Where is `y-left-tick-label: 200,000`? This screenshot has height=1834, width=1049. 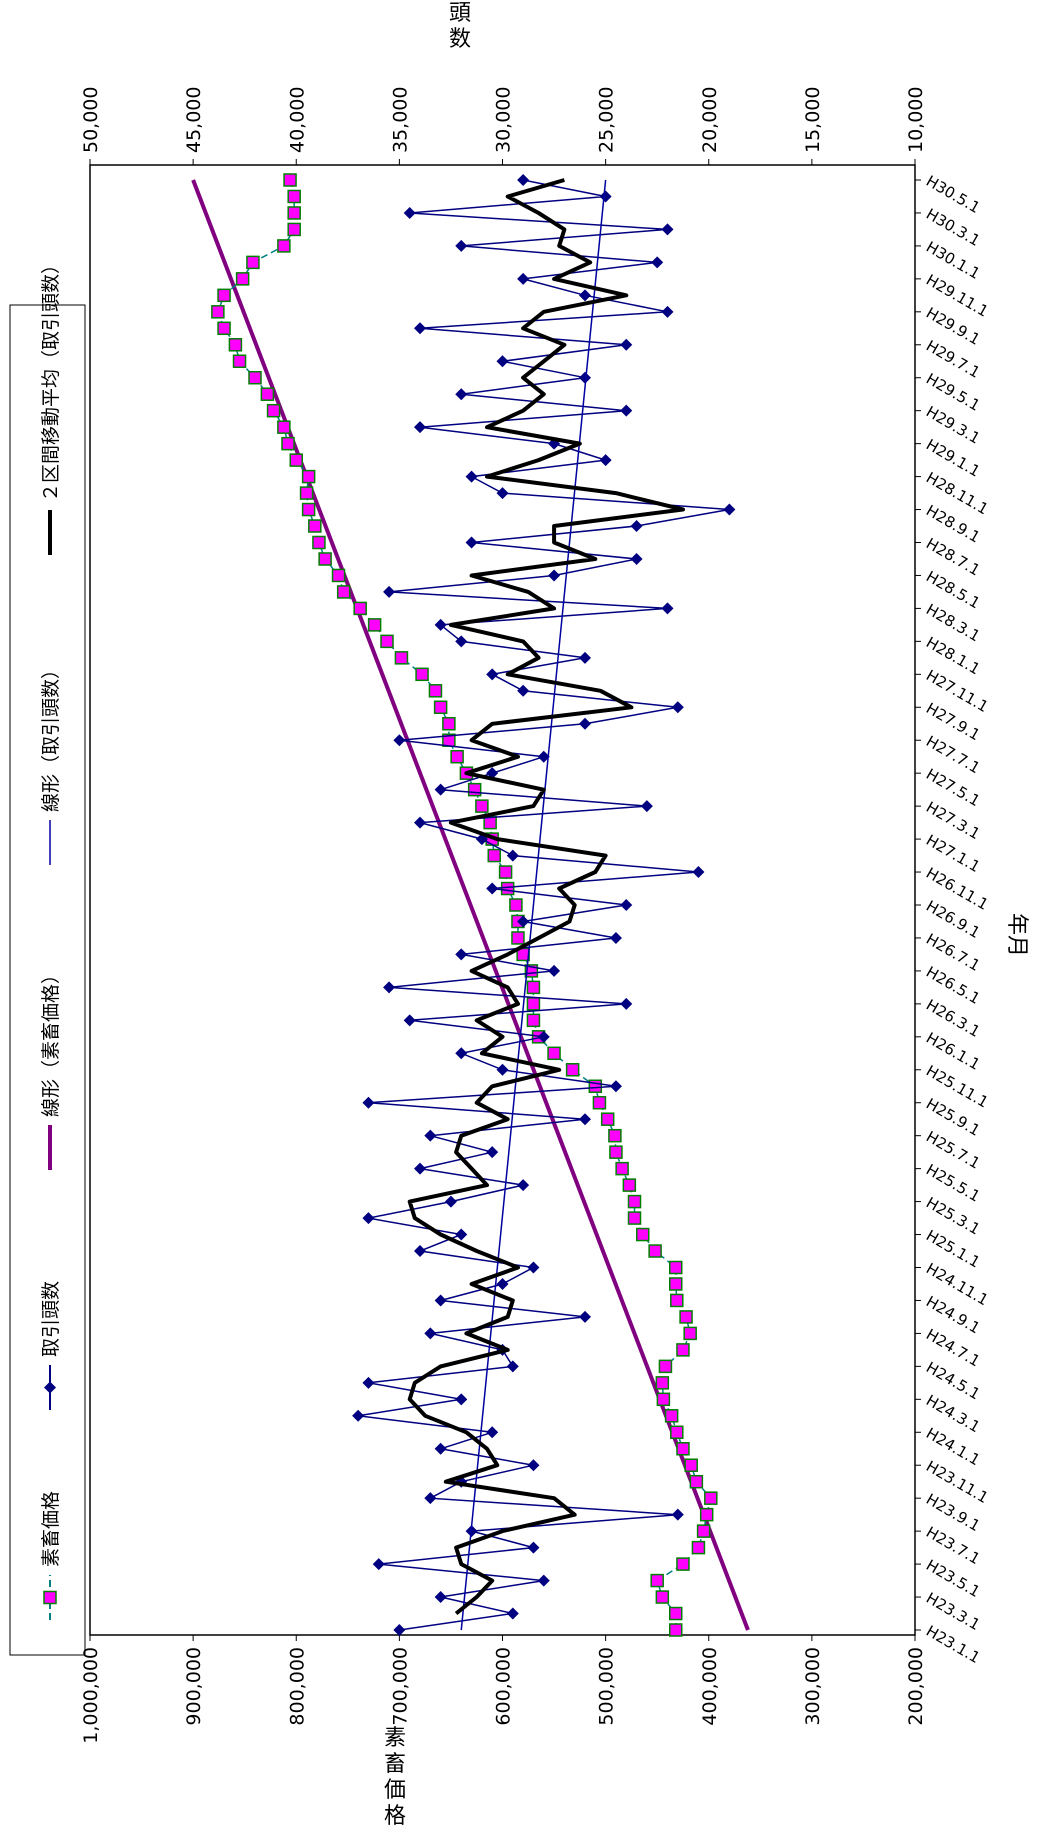
y-left-tick-label: 200,000 is located at coordinates (916, 1686).